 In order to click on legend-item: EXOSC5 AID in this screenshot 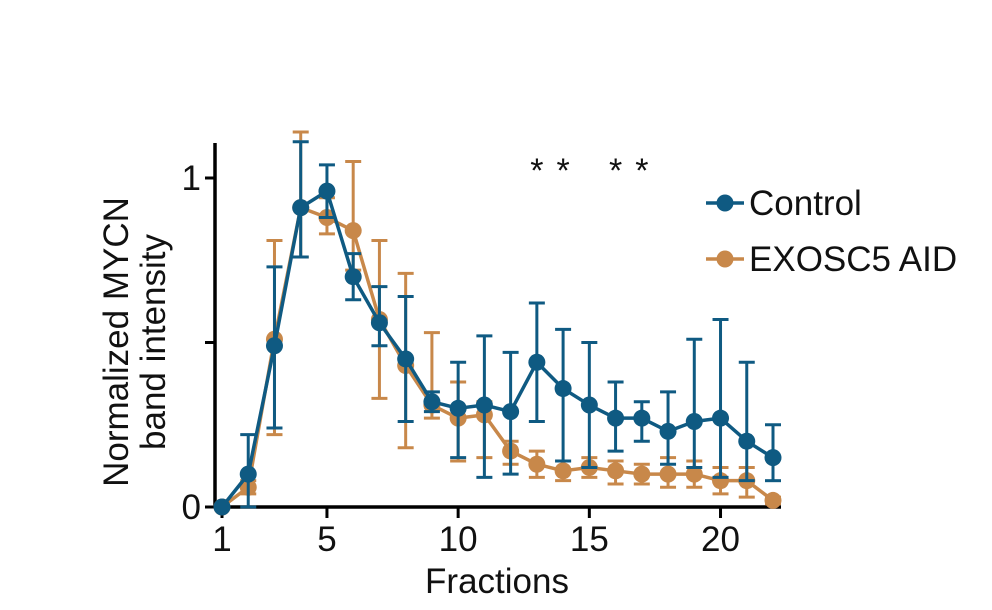, I will do `click(831, 259)`.